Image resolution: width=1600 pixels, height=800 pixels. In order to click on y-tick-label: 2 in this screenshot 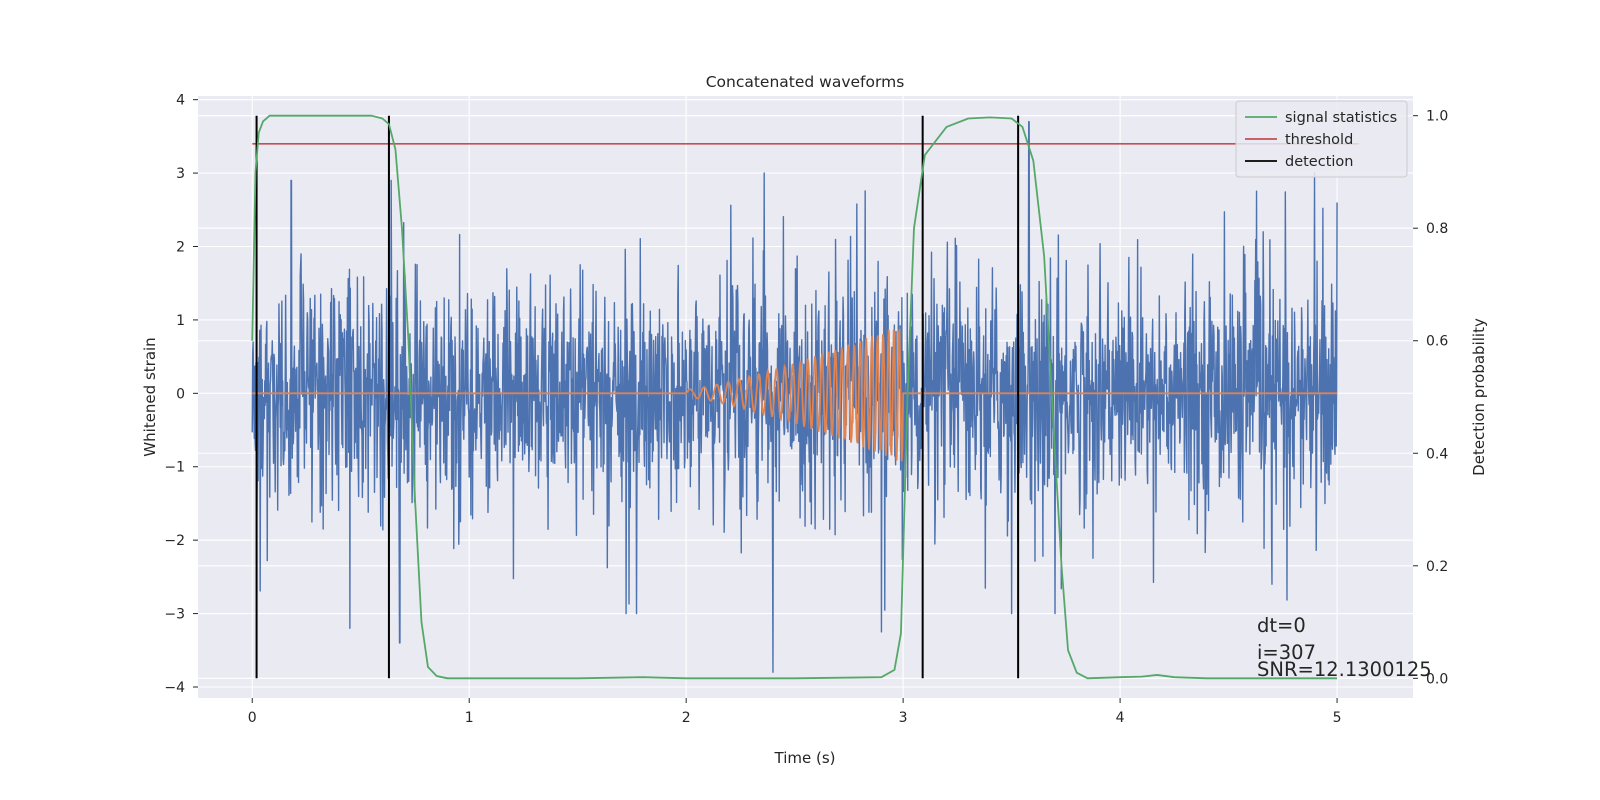, I will do `click(180, 248)`.